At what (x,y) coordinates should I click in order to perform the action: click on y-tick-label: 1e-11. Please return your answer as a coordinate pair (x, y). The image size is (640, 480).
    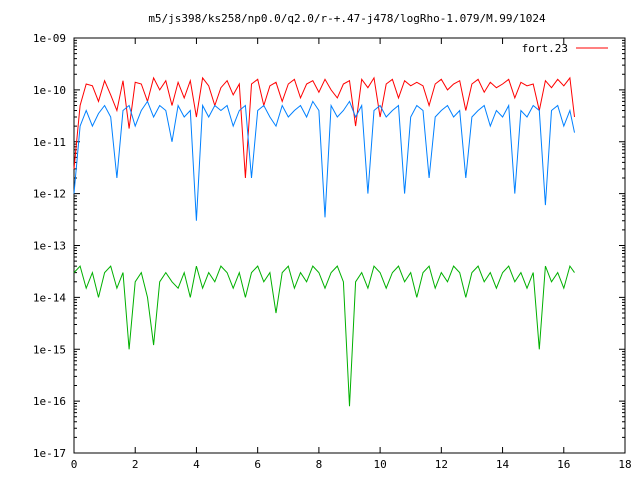
    Looking at the image, I should click on (49, 142).